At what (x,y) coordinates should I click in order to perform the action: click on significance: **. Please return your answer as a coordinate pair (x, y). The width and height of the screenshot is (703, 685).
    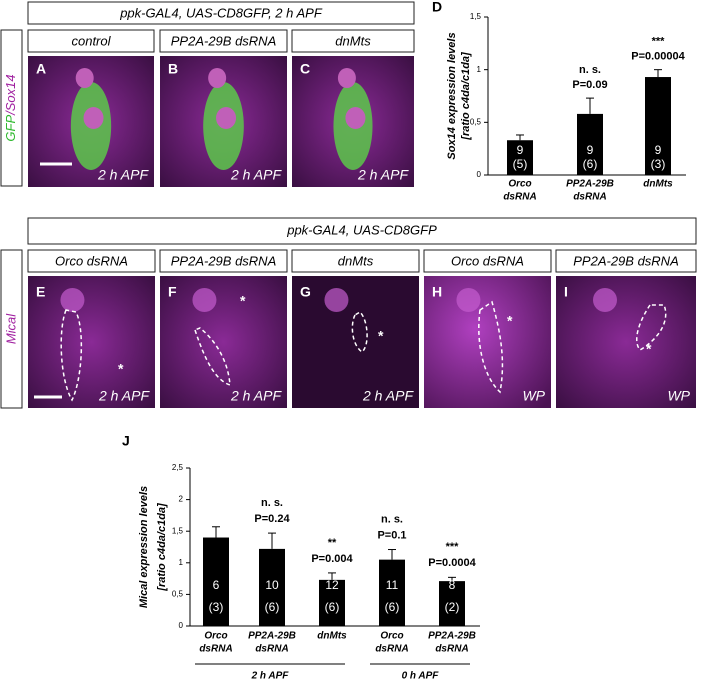
    Looking at the image, I should click on (332, 543).